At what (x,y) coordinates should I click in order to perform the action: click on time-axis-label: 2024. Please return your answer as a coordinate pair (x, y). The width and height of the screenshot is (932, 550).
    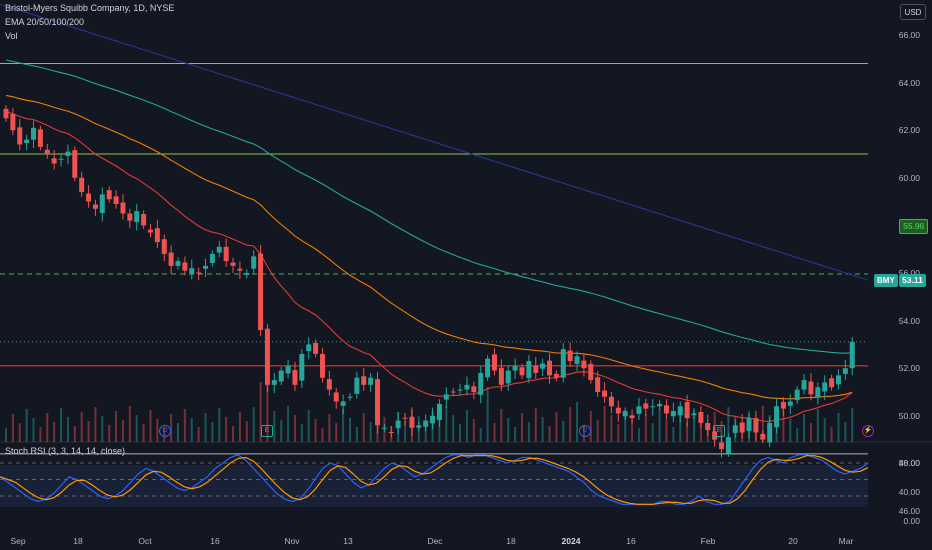
    Looking at the image, I should click on (571, 541).